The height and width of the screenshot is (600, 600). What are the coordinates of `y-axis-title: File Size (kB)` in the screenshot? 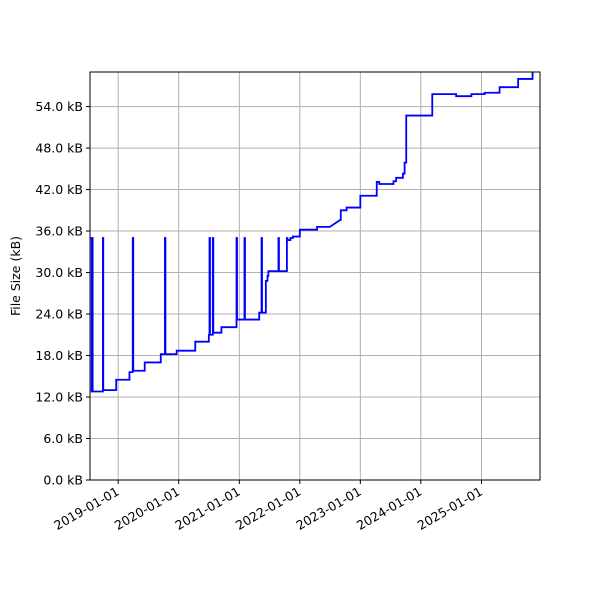 It's located at (15, 276).